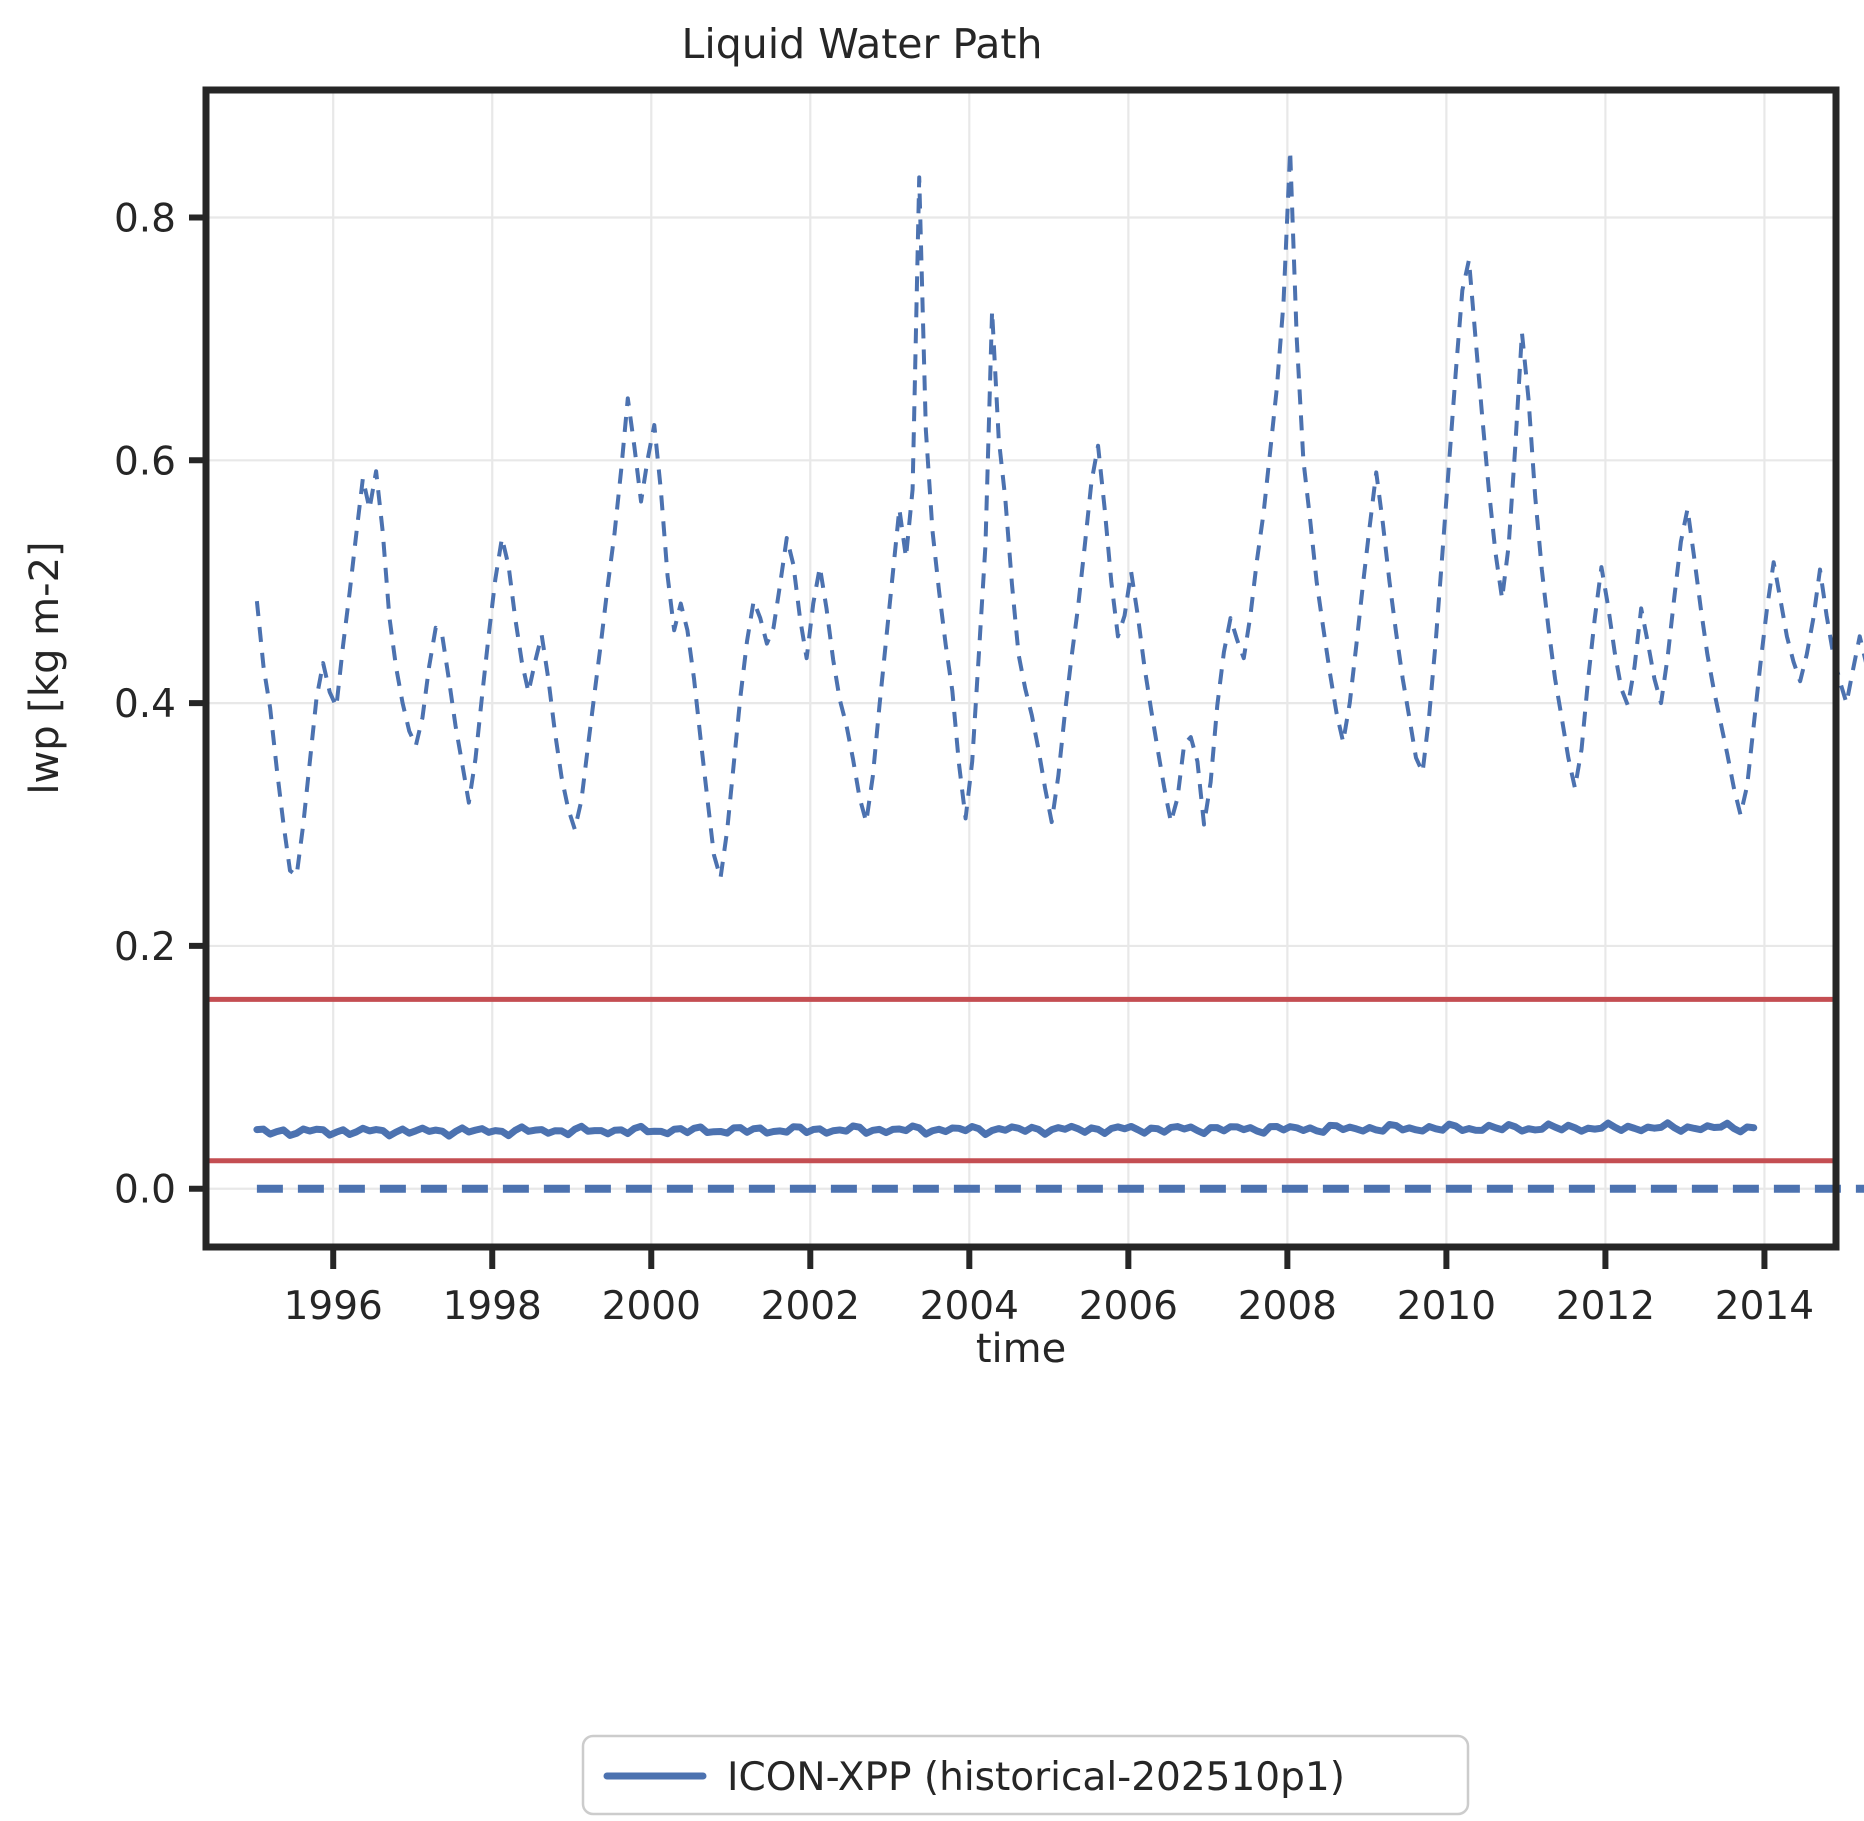  I want to click on x-tick-label: 2002, so click(810, 1306).